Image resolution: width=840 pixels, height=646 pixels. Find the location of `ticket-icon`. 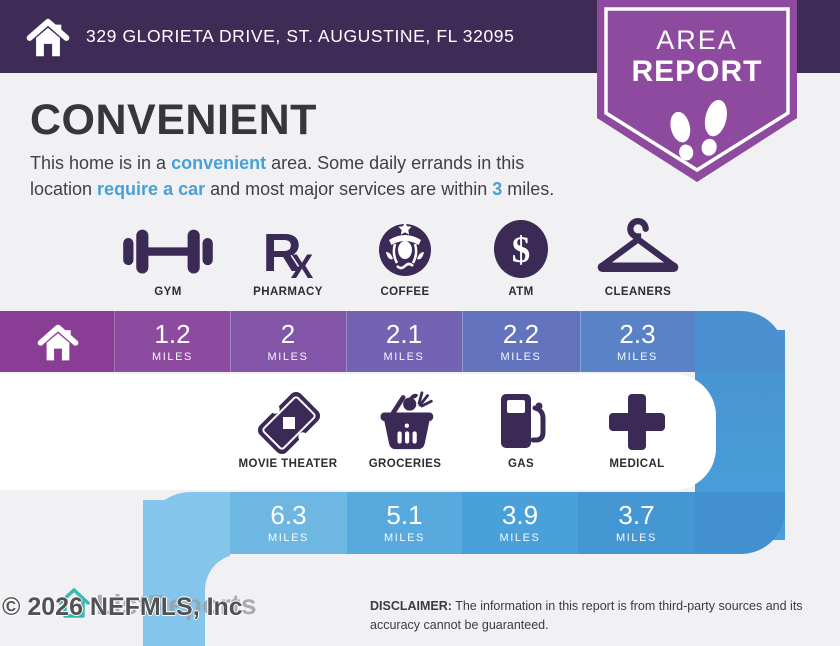

ticket-icon is located at coordinates (288, 423).